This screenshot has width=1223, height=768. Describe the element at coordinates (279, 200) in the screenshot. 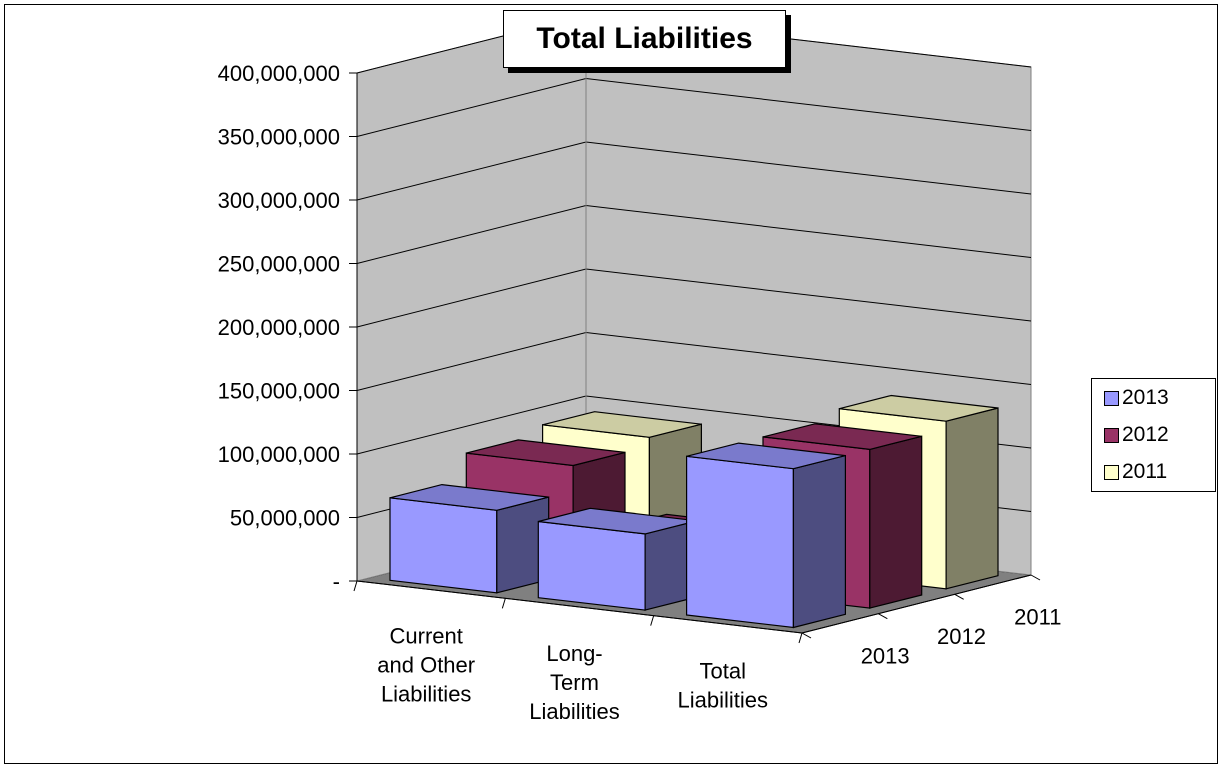

I see `value-tick-label: 300,000,000` at that location.